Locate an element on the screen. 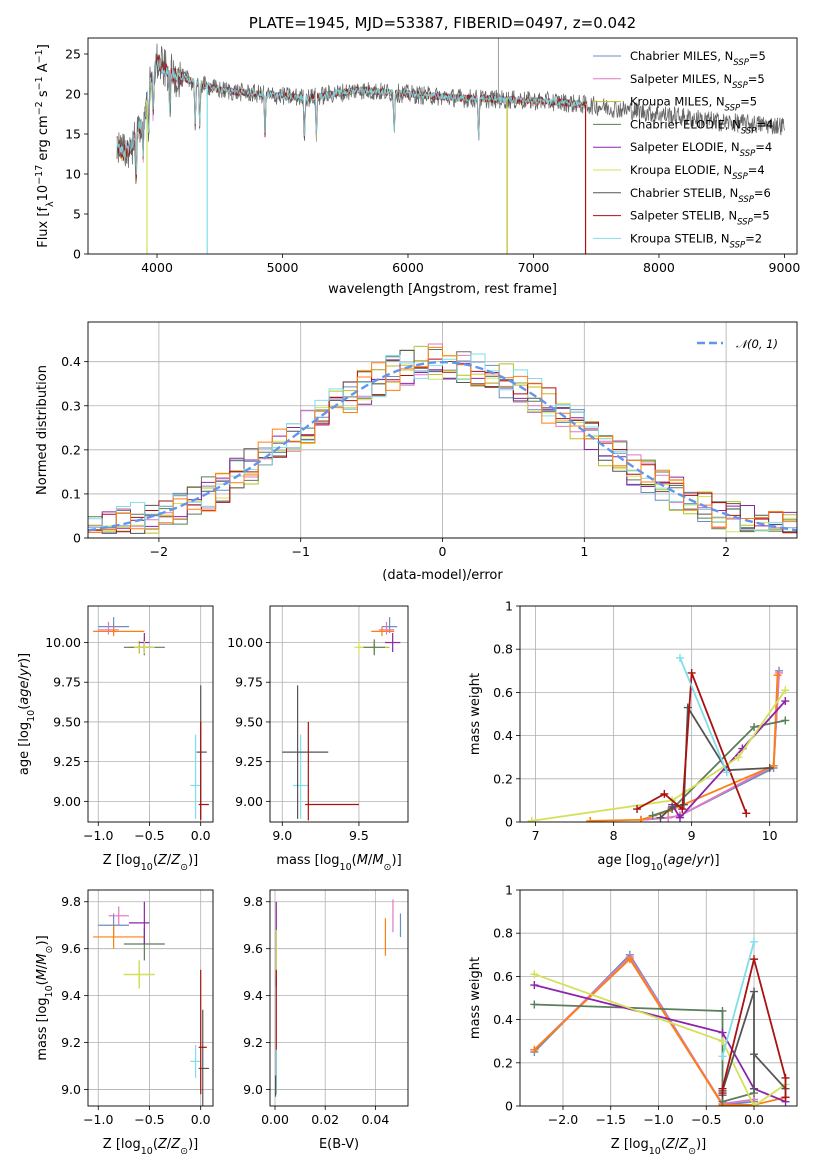  x-tick-label: 9.0 is located at coordinates (282, 835).